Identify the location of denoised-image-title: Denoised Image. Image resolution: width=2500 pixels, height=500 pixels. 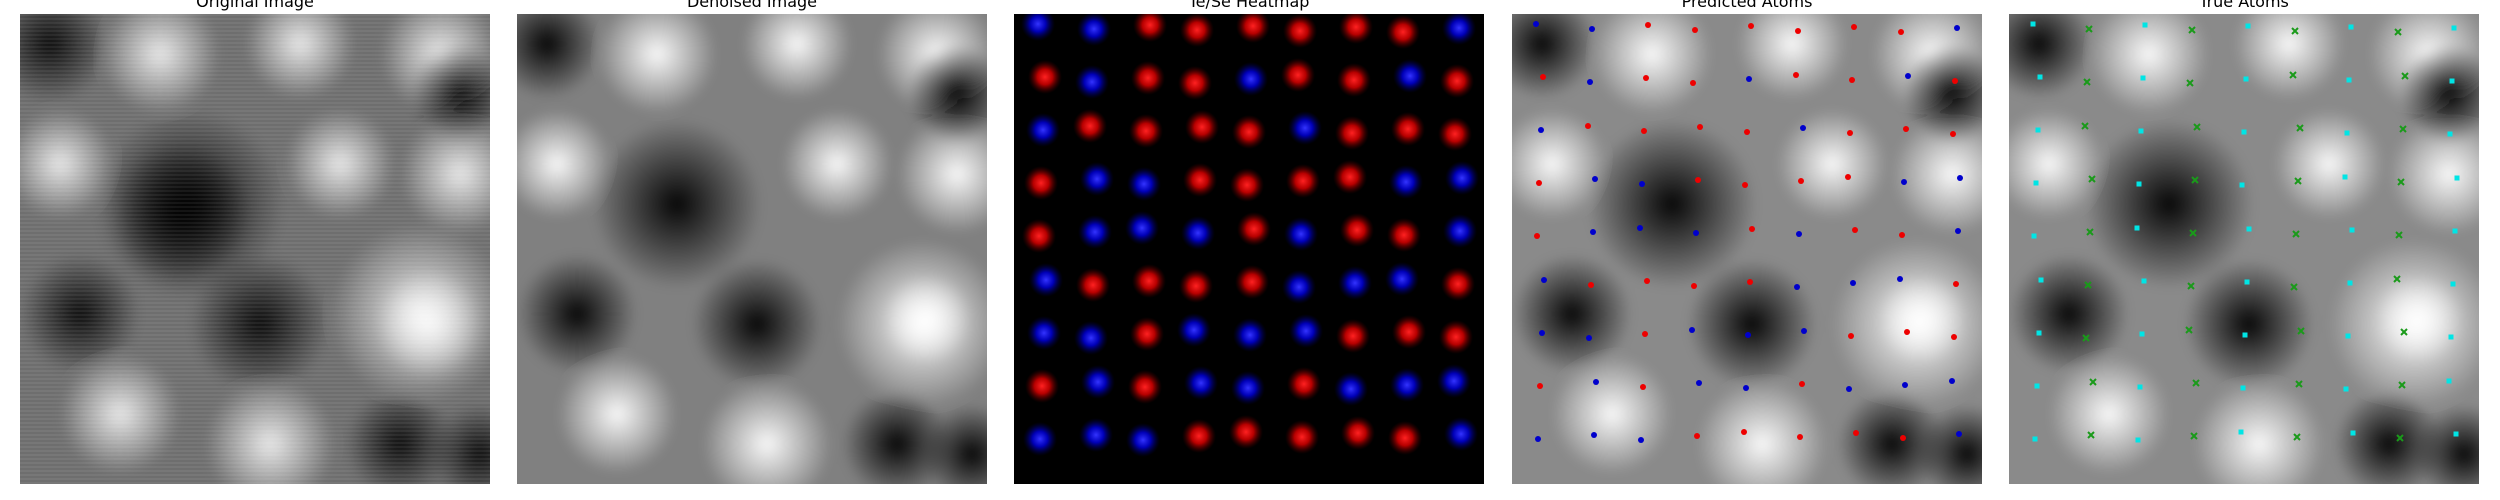
(752, 5).